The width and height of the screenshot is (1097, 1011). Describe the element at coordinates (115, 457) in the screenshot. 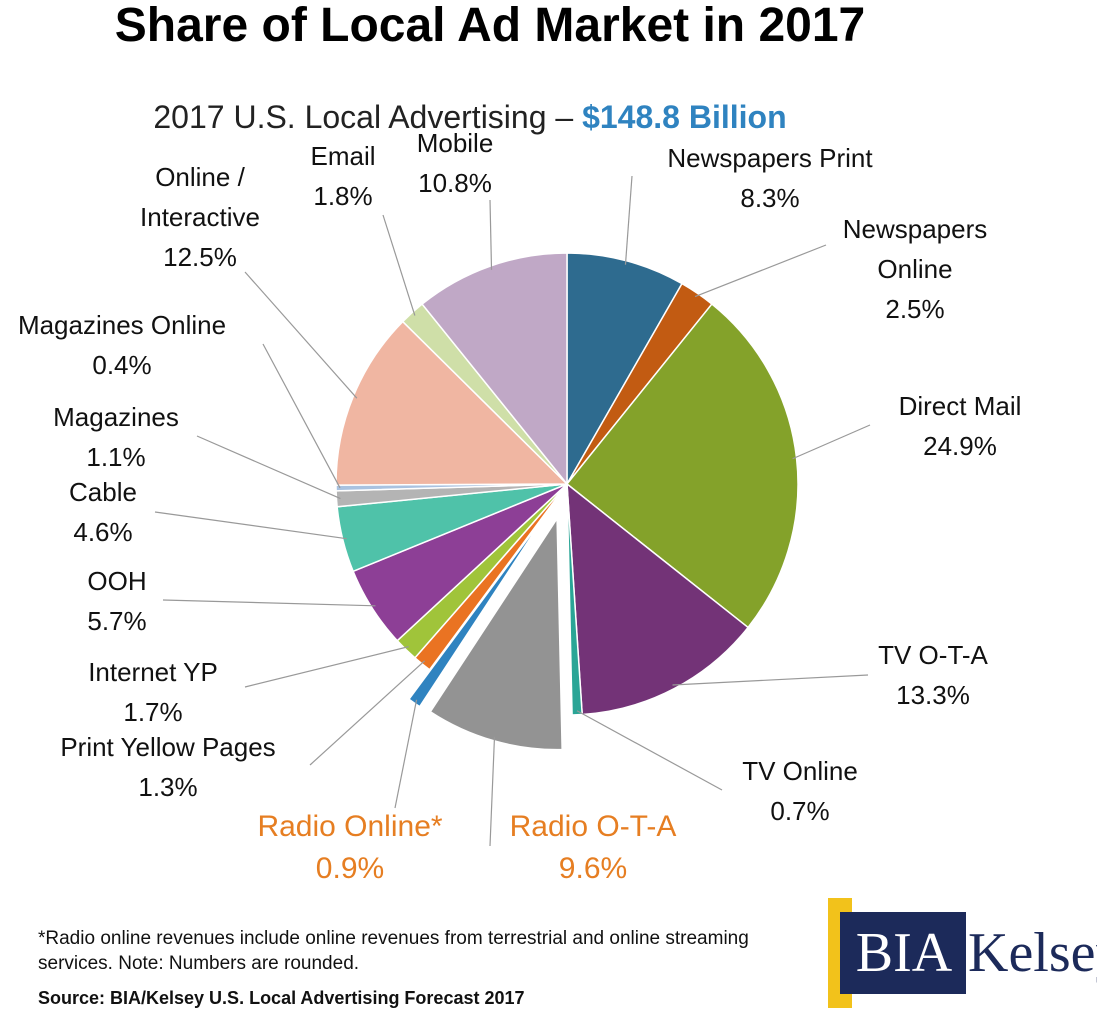

I see `slice-value-magazines: 1.1%` at that location.